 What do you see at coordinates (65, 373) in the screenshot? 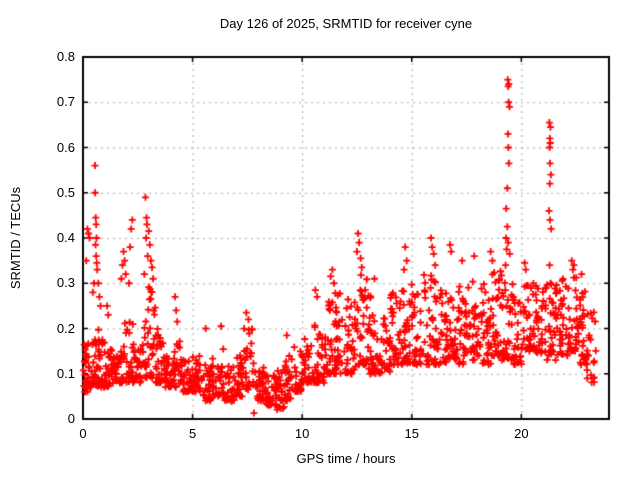
I see `y-tick-label-0.1: 0.1` at bounding box center [65, 373].